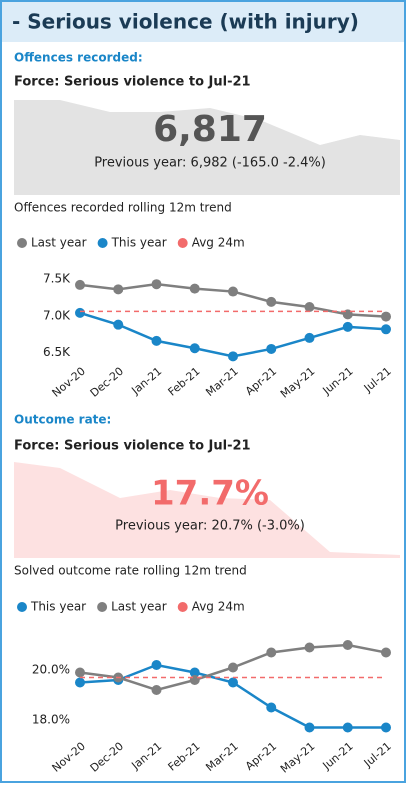  Describe the element at coordinates (57, 352) in the screenshot. I see `y-tick-label: 6.5K` at that location.